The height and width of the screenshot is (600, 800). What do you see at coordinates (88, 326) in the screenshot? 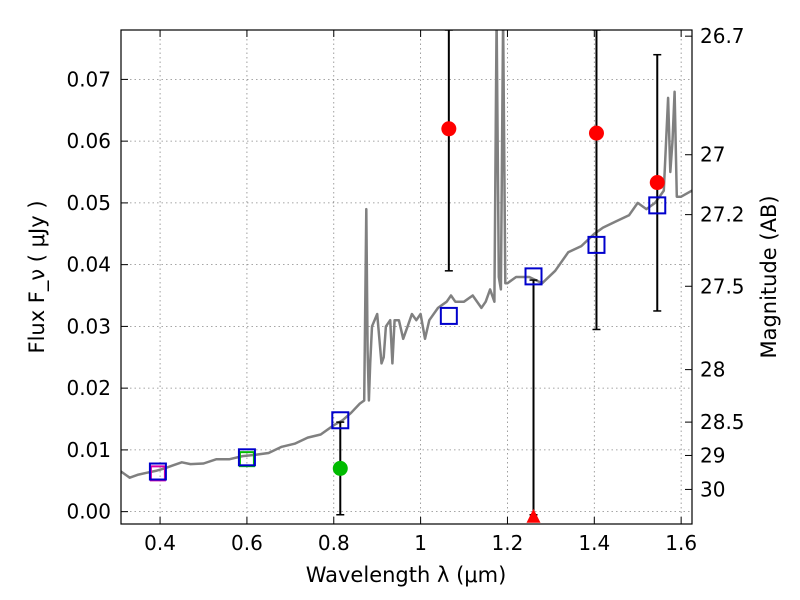
I see `y-tick-label: 0.03` at bounding box center [88, 326].